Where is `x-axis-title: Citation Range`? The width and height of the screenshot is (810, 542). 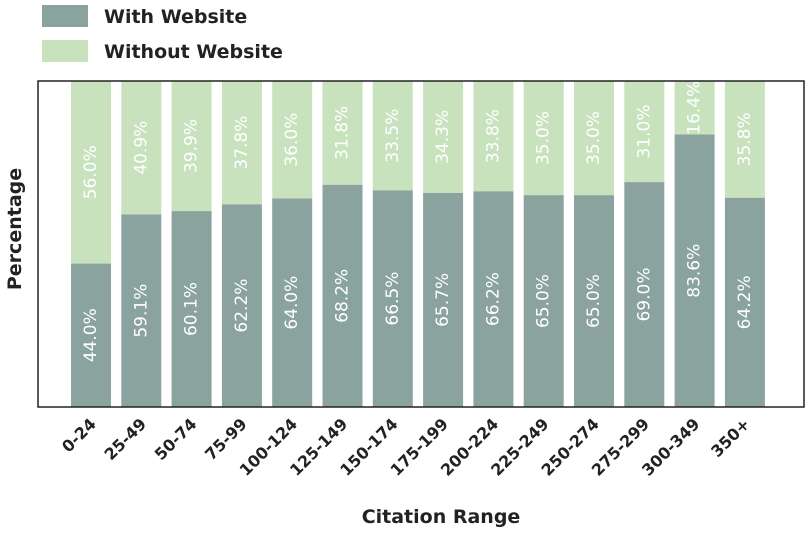
x-axis-title: Citation Range is located at coordinates (441, 517).